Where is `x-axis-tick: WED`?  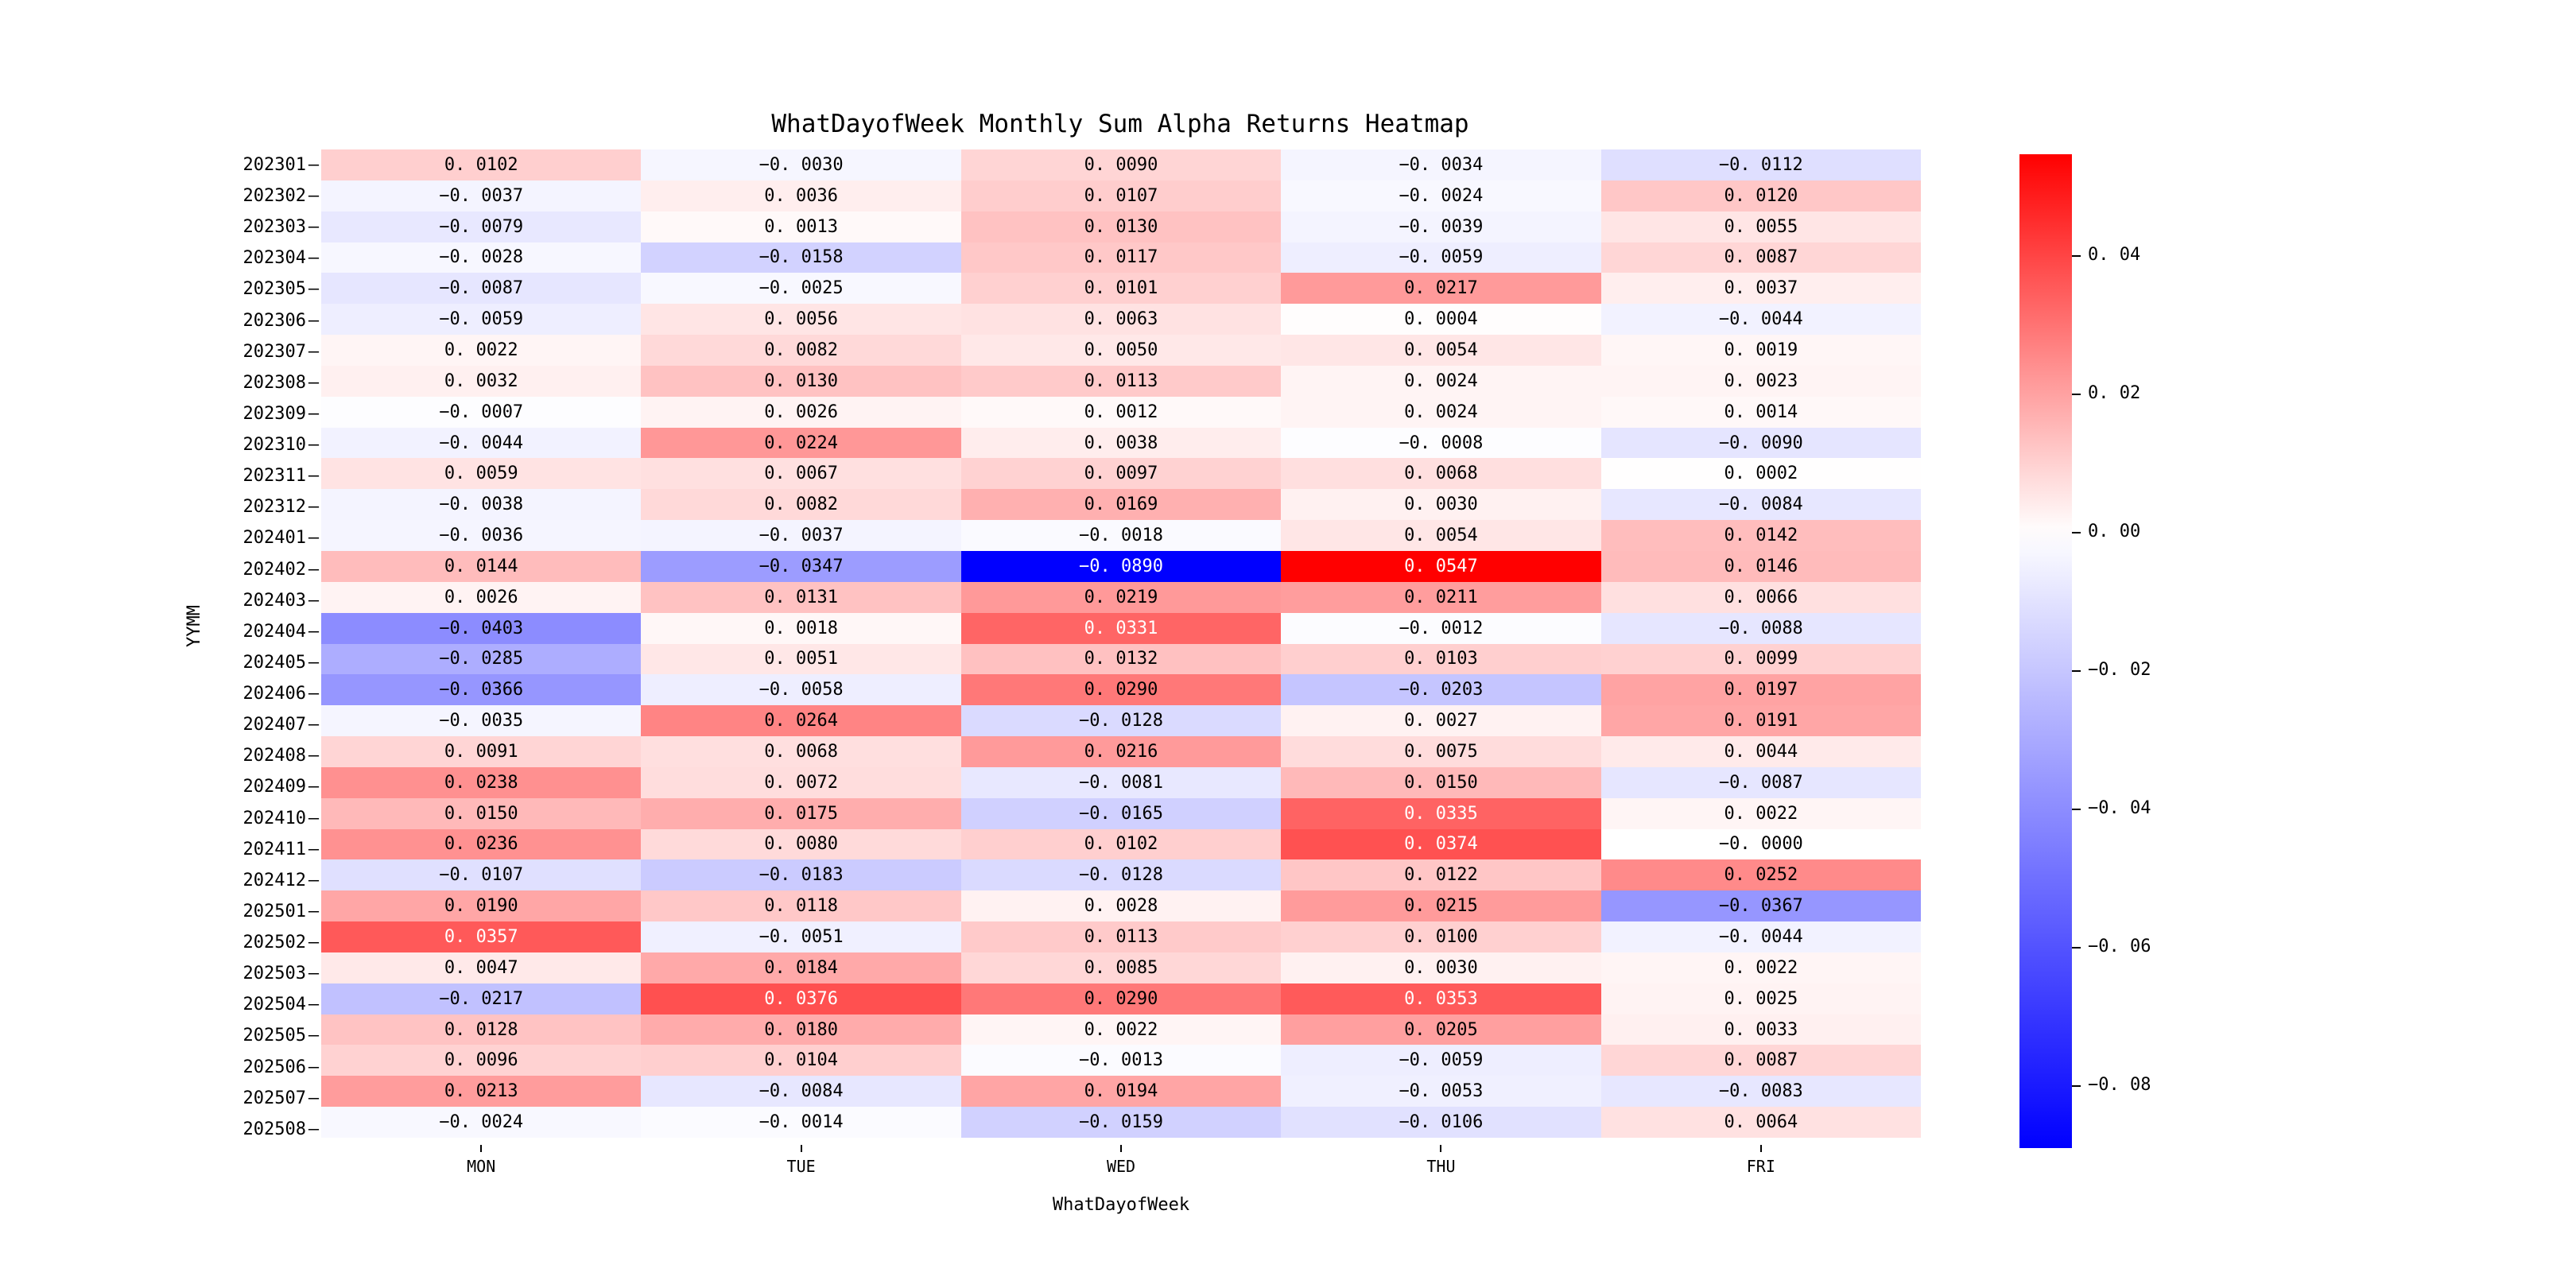
x-axis-tick: WED is located at coordinates (1121, 1169).